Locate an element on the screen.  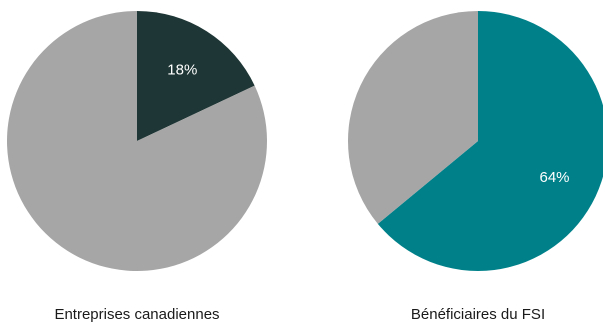
pie-data-label-beneficiaires: 64% is located at coordinates (554, 177).